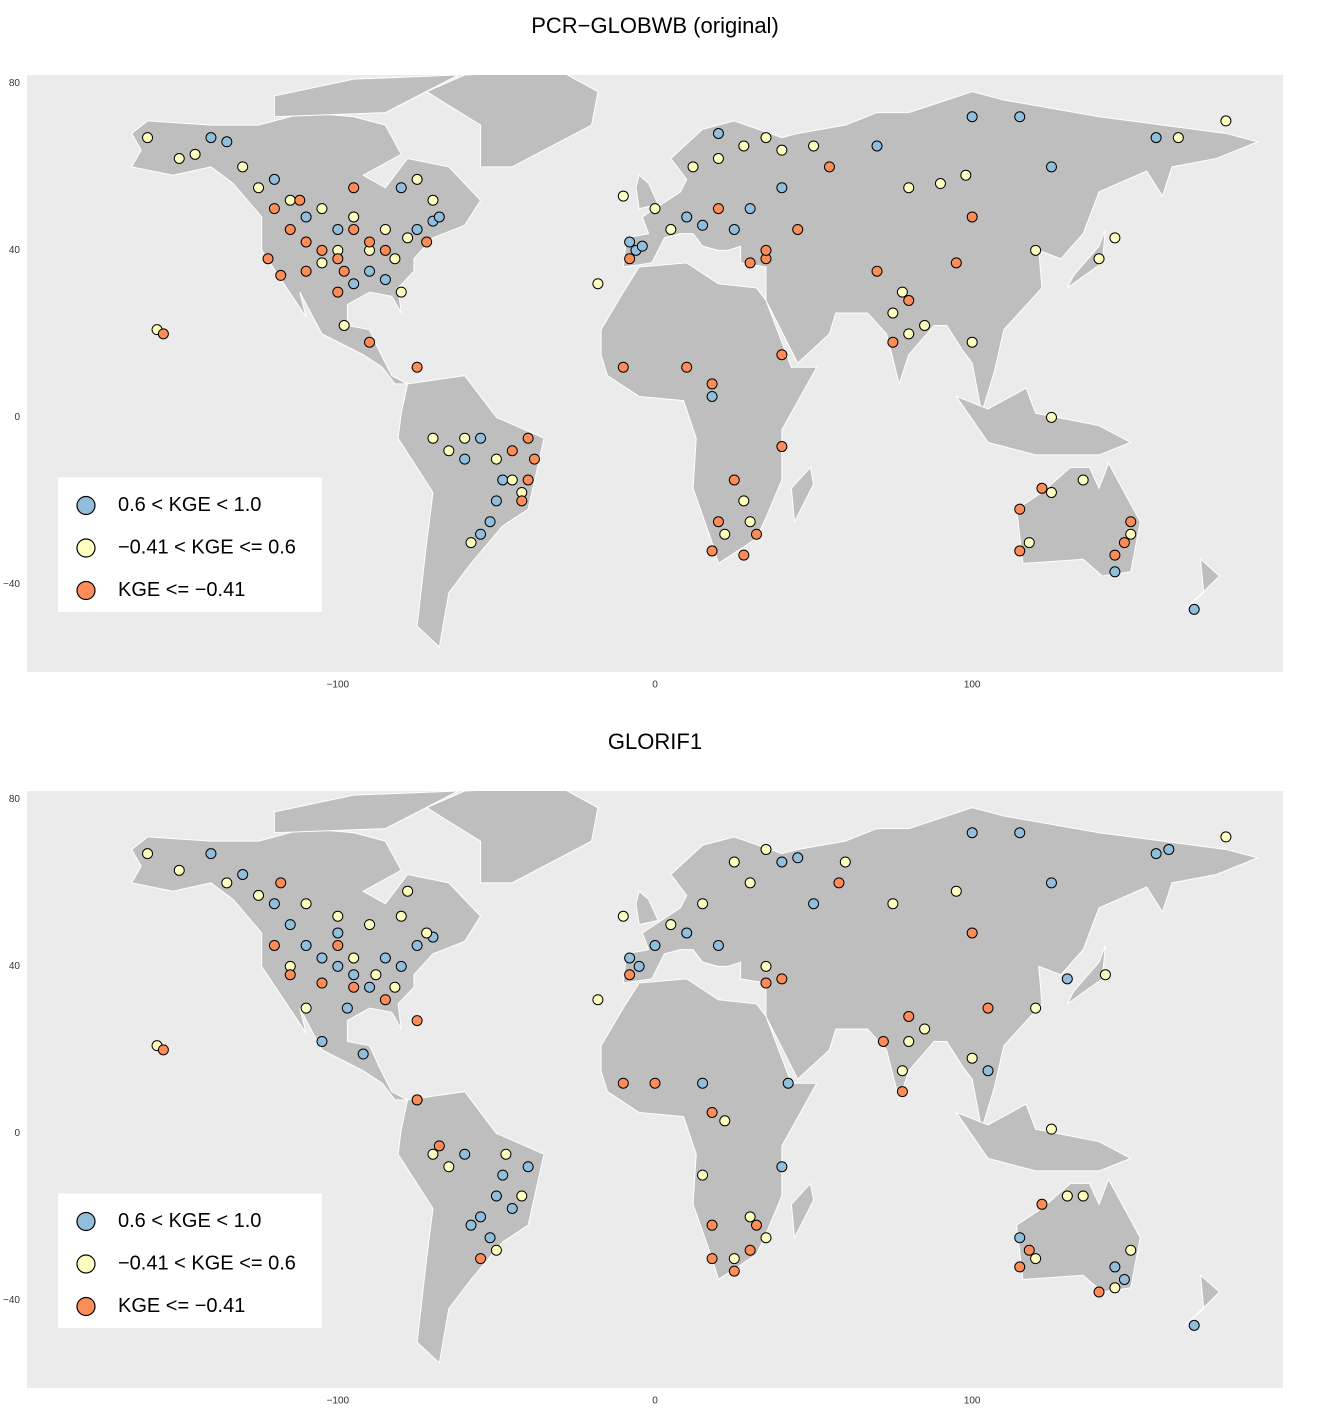 The height and width of the screenshot is (1422, 1322). I want to click on x-tick-label: 100, so click(972, 1401).